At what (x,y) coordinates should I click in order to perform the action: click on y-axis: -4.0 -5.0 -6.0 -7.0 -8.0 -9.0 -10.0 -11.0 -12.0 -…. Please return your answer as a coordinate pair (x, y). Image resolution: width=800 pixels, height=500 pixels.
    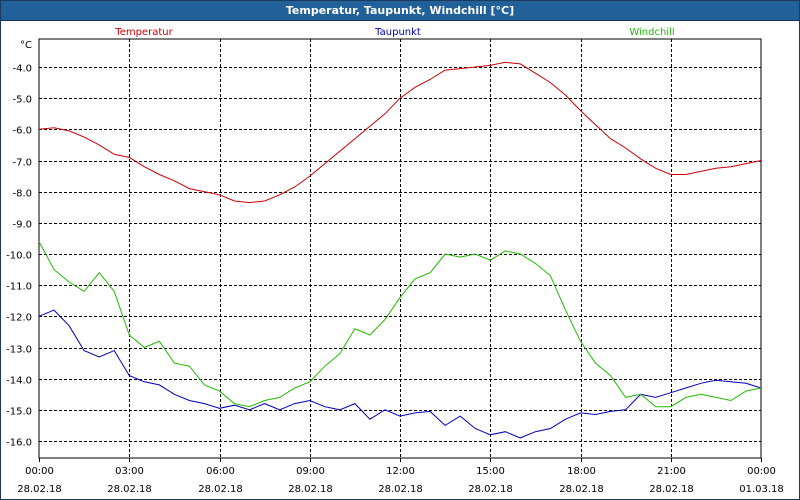
    Looking at the image, I should click on (19, 256).